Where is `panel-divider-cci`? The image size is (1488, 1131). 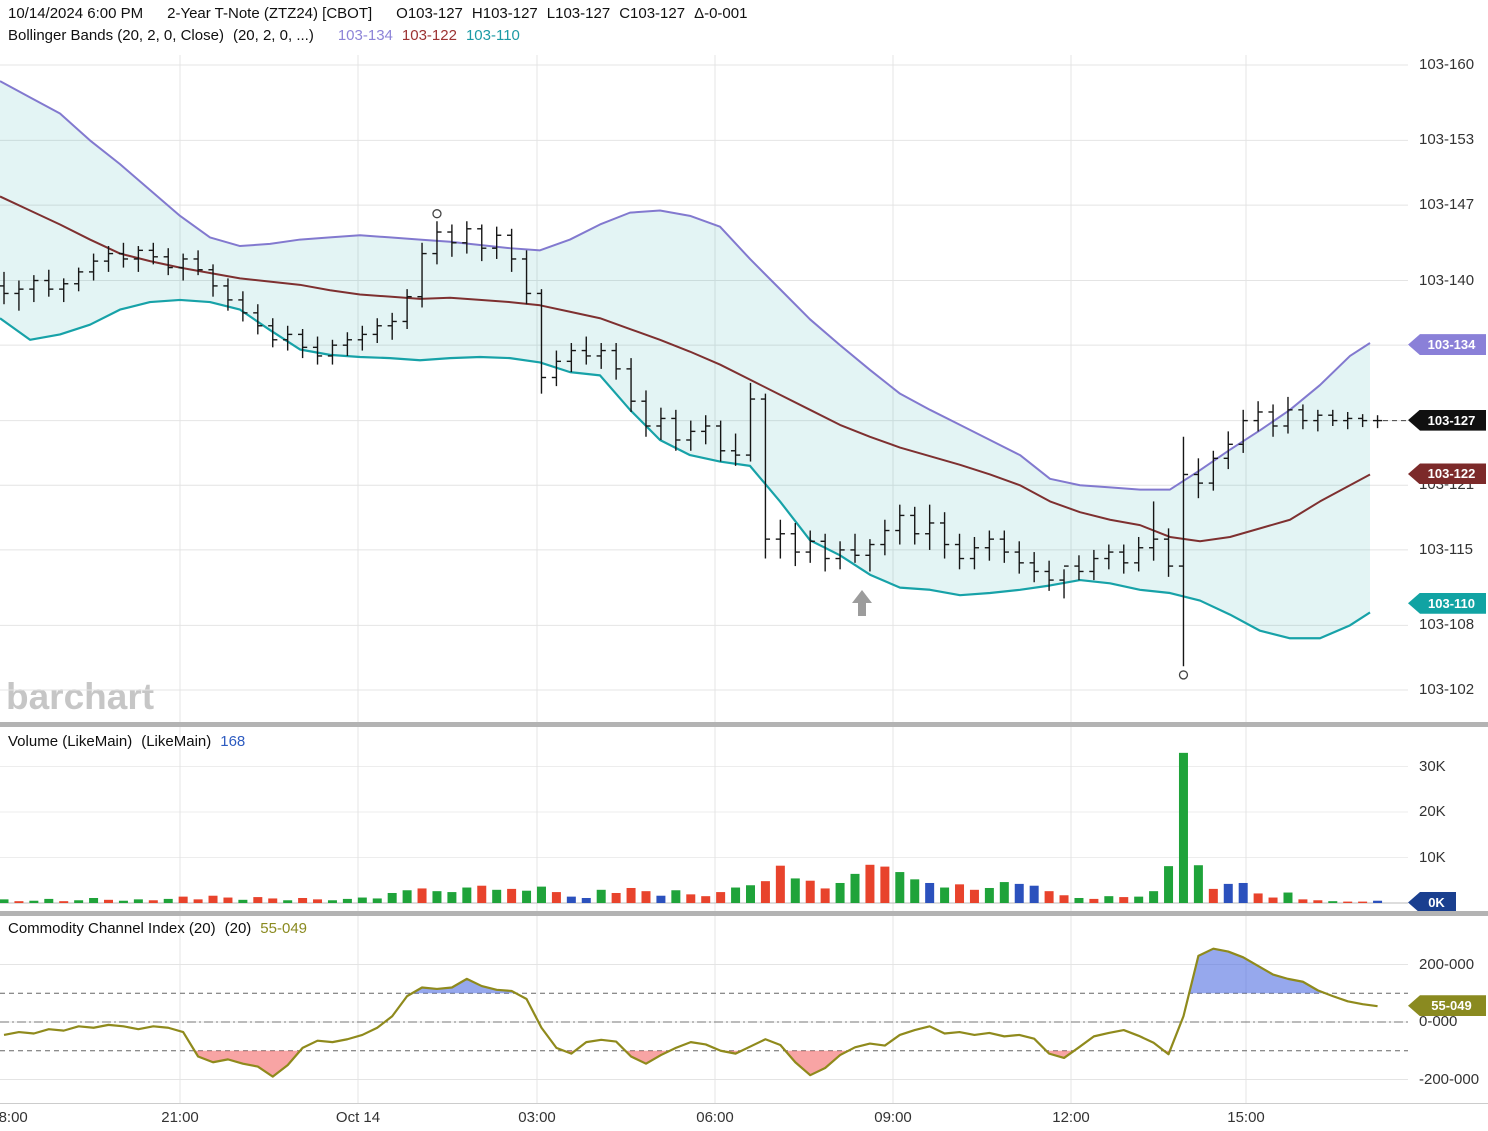
panel-divider-cci is located at coordinates (744, 913).